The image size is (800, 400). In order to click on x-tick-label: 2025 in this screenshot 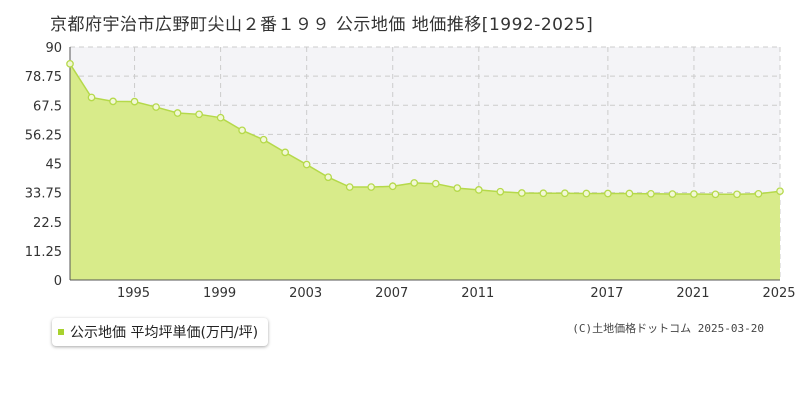, I will do `click(778, 293)`.